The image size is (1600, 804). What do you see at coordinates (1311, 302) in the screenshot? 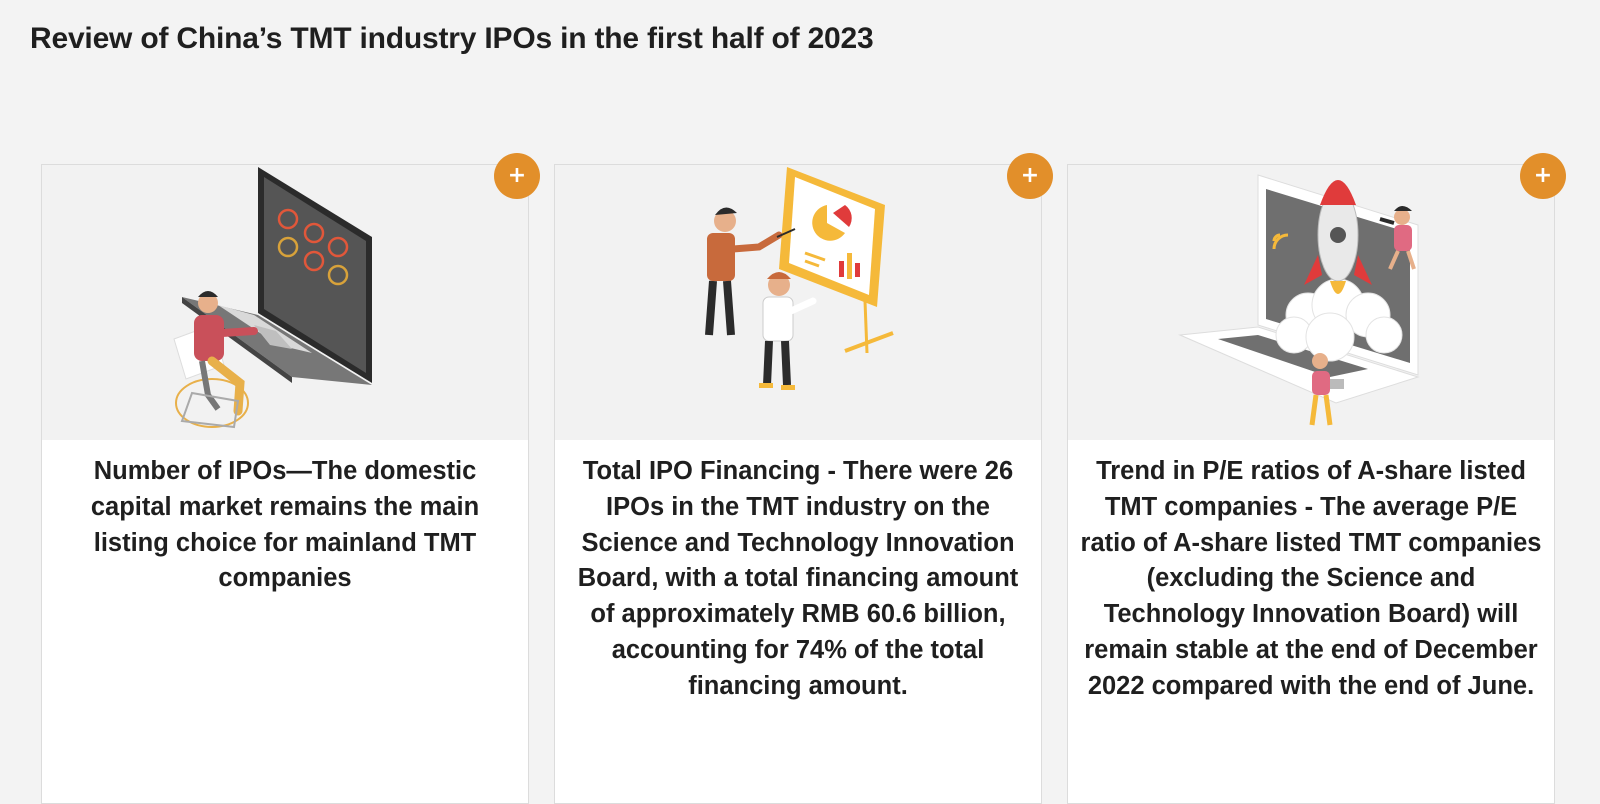
I see `rocket-laptop-illustration` at bounding box center [1311, 302].